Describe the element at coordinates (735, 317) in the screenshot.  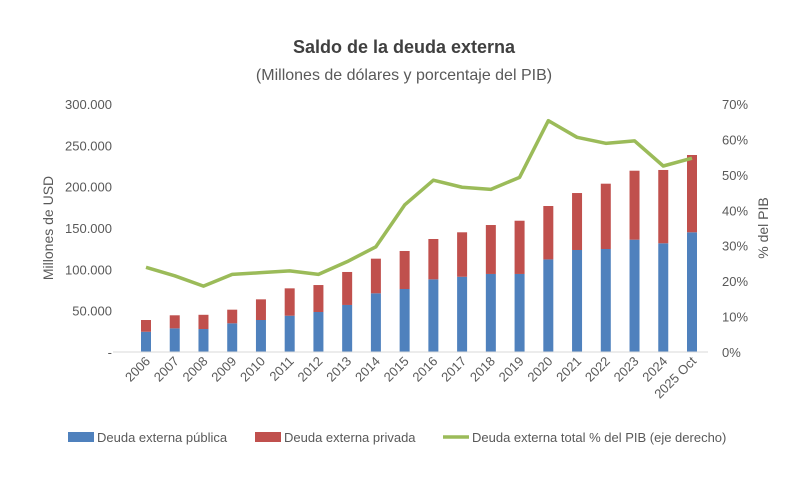
I see `y2-tick-label: 10%` at that location.